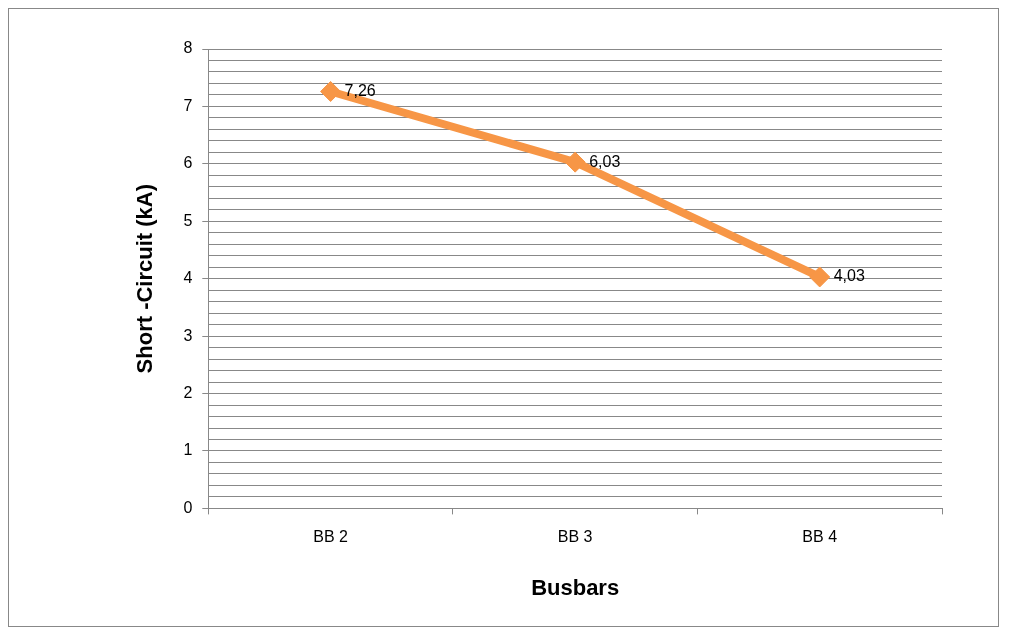 This screenshot has width=1009, height=637. I want to click on y-tick-label: 5, so click(188, 220).